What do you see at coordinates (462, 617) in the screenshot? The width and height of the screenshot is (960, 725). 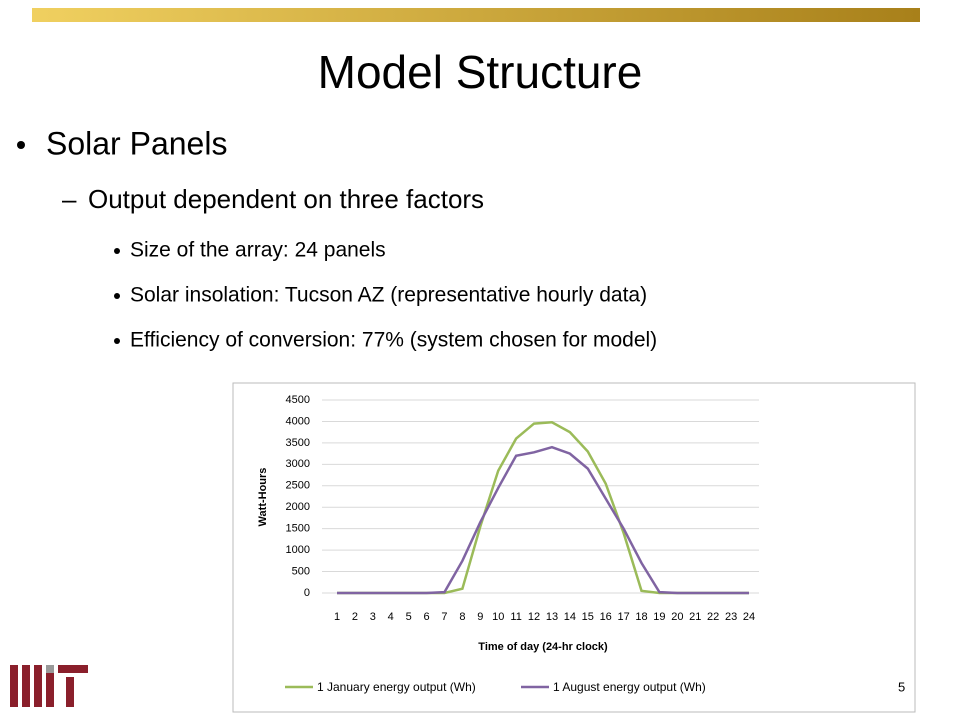 I see `x-tick-label: 8` at bounding box center [462, 617].